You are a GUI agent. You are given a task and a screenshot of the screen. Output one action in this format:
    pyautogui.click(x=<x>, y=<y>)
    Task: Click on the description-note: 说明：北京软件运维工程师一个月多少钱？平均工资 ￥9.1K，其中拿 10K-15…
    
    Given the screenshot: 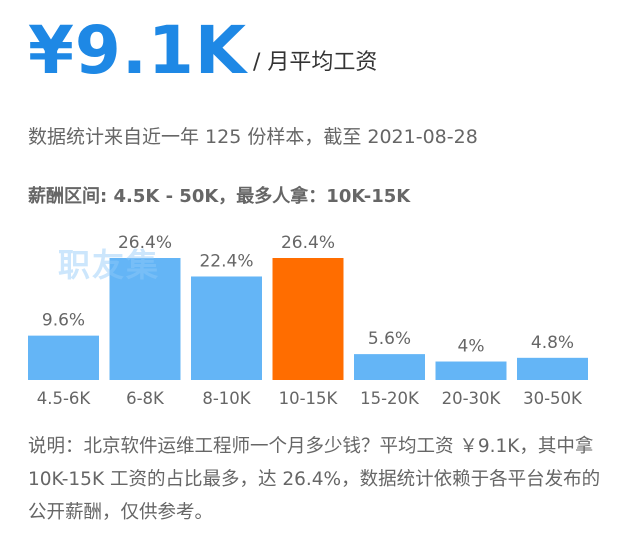 What is the action you would take?
    pyautogui.click(x=314, y=479)
    